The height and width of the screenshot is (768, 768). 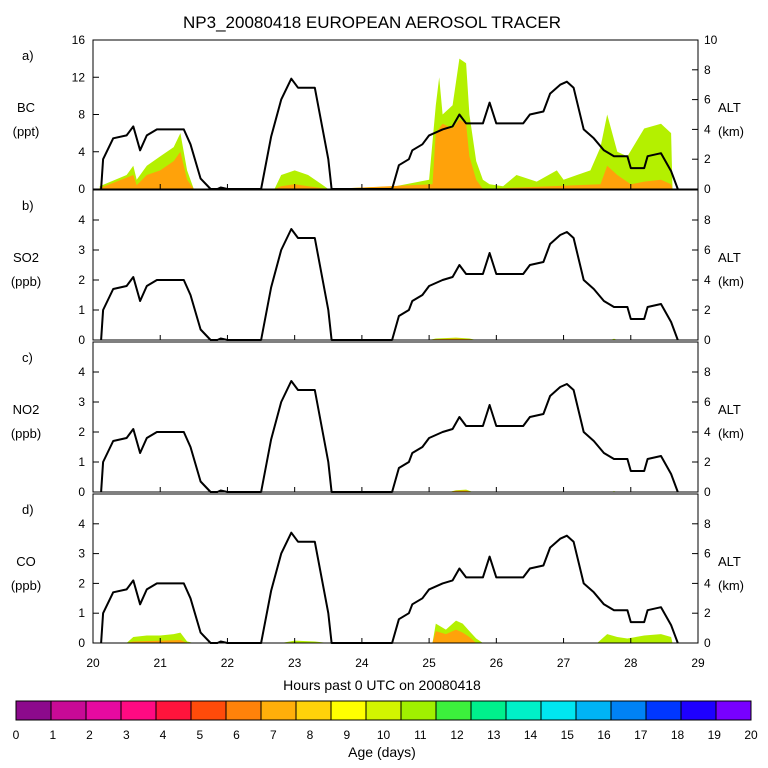 What do you see at coordinates (310, 735) in the screenshot?
I see `colorbar-tick-label: 8` at bounding box center [310, 735].